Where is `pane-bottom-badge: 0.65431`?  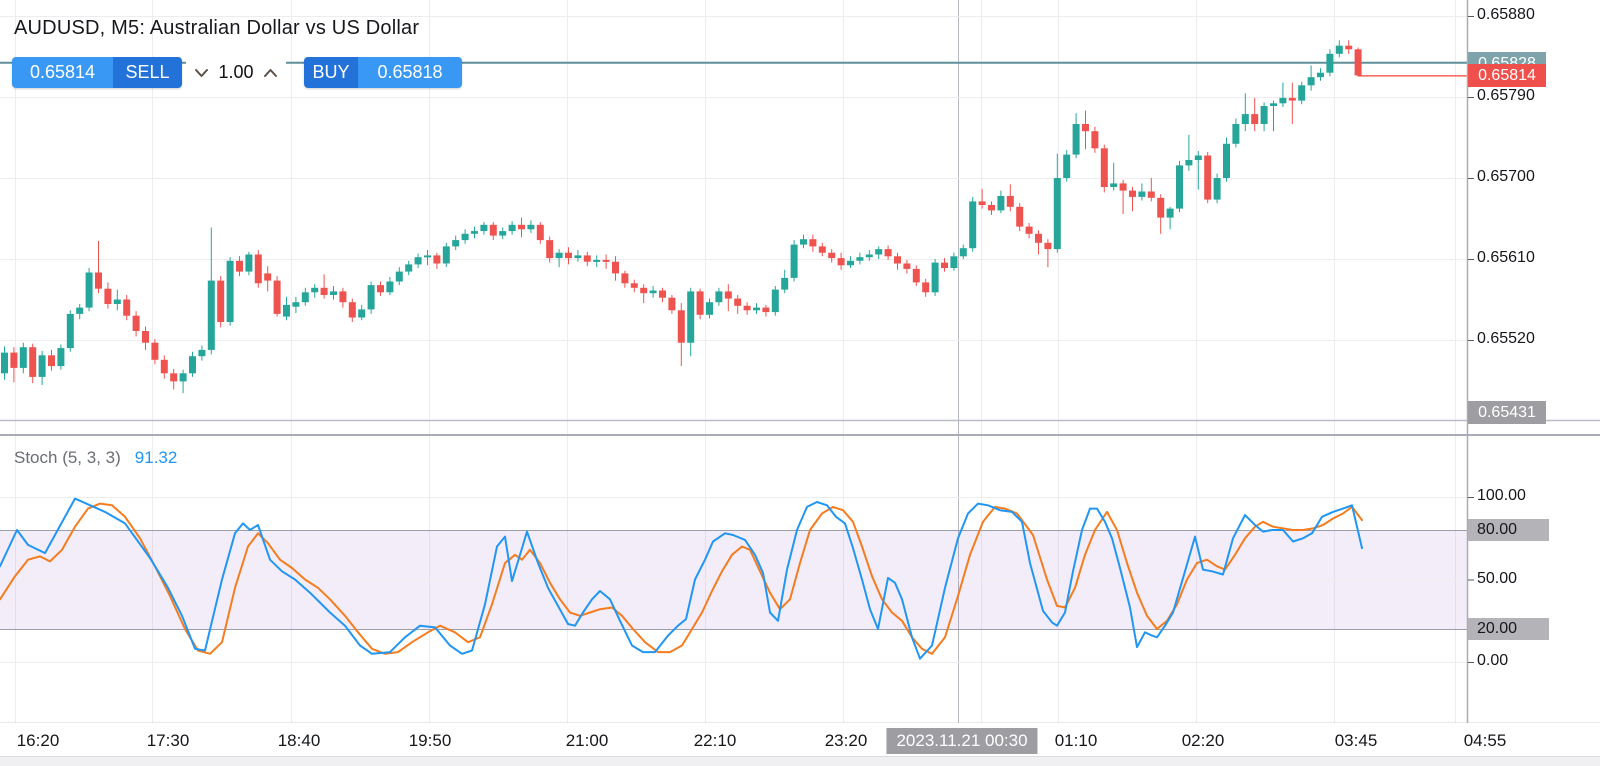
pane-bottom-badge: 0.65431 is located at coordinates (1507, 413).